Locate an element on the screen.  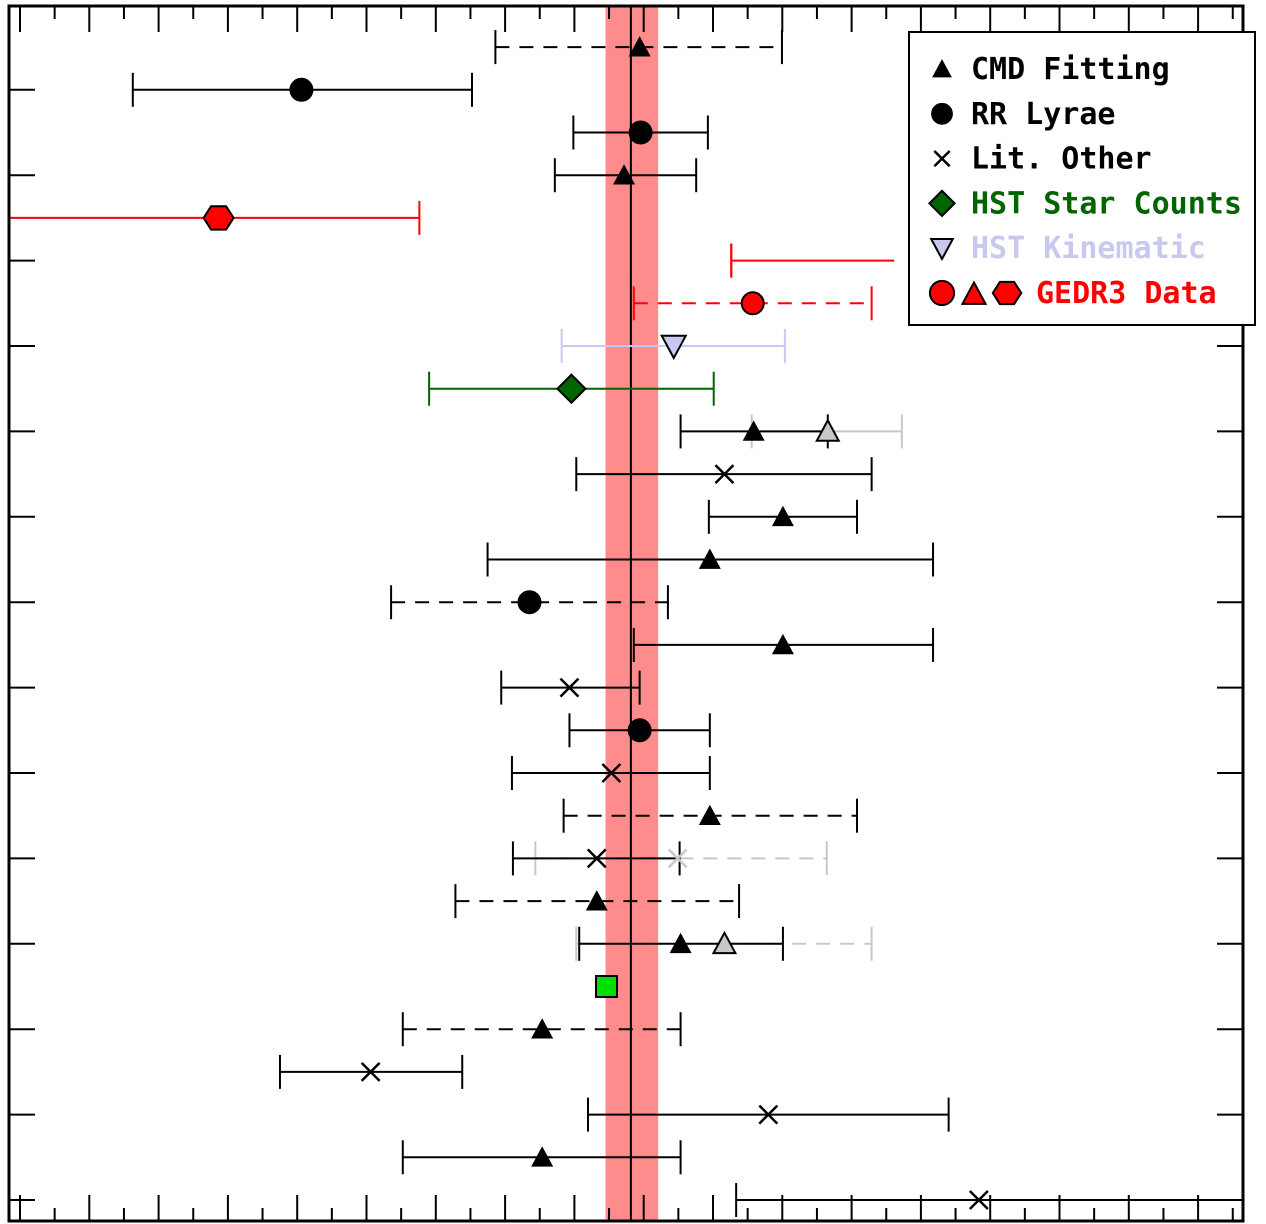
legend-item: HST Star Counts is located at coordinates (1084, 203).